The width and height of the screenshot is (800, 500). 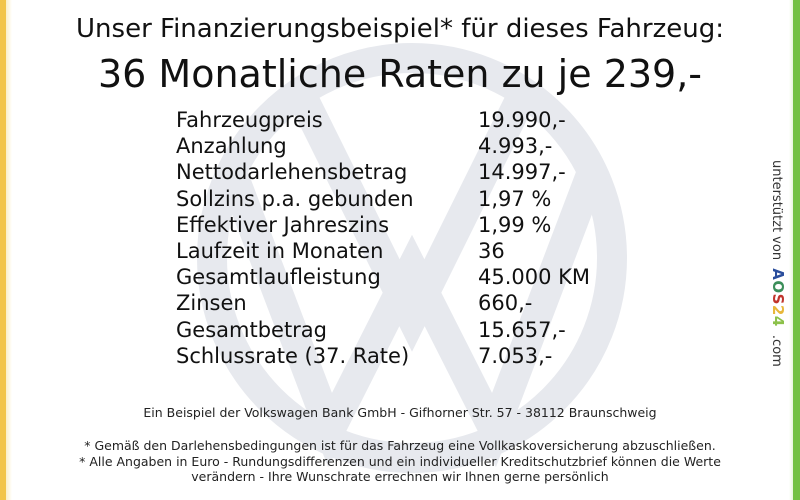 What do you see at coordinates (522, 120) in the screenshot?
I see `row-value: 19.990,-` at bounding box center [522, 120].